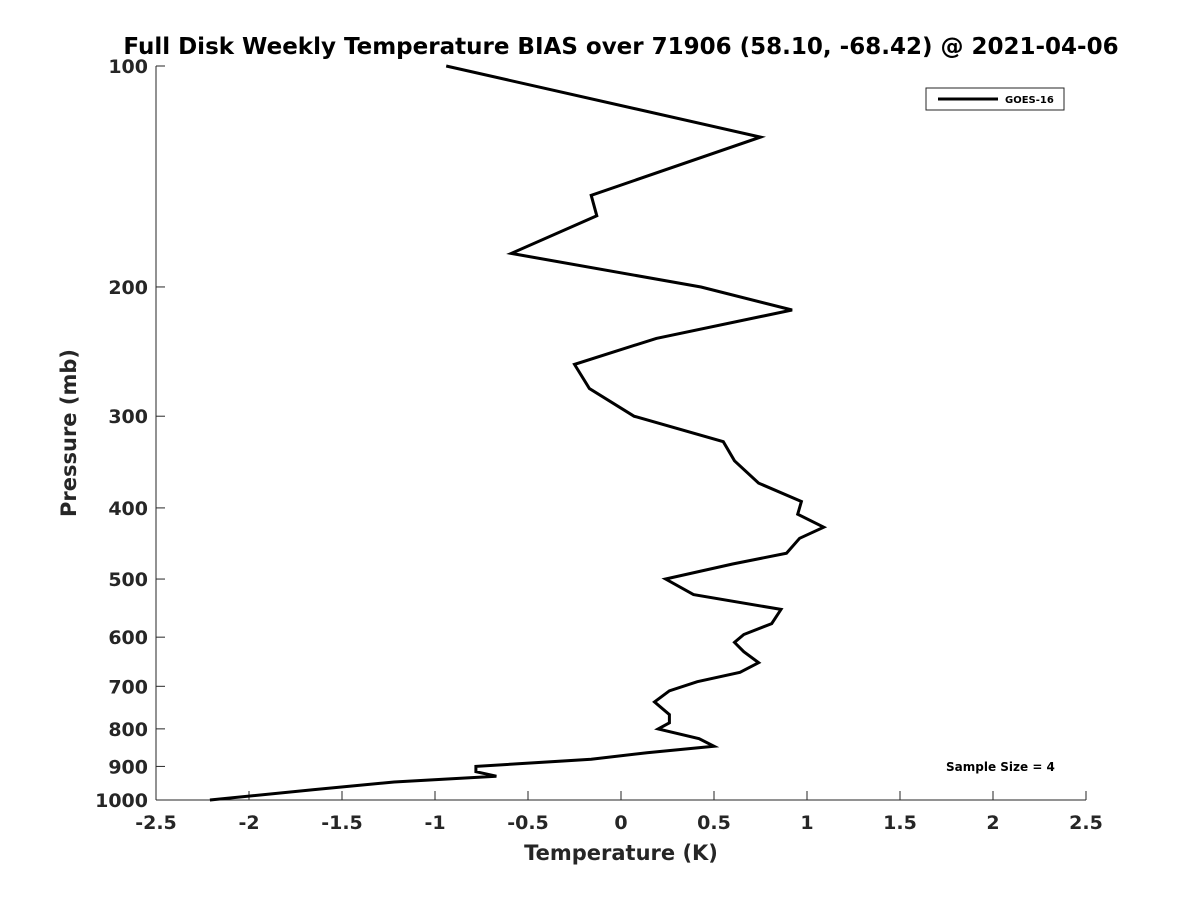 This screenshot has height=904, width=1200. Describe the element at coordinates (128, 509) in the screenshot. I see `y-tick-label: 400` at that location.